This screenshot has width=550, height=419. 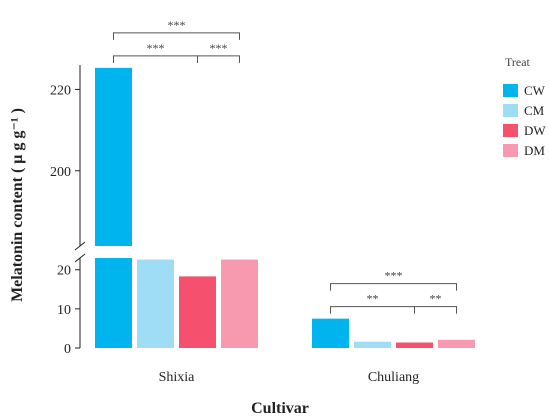 What do you see at coordinates (510, 130) in the screenshot?
I see `legend-swatch-dw` at bounding box center [510, 130].